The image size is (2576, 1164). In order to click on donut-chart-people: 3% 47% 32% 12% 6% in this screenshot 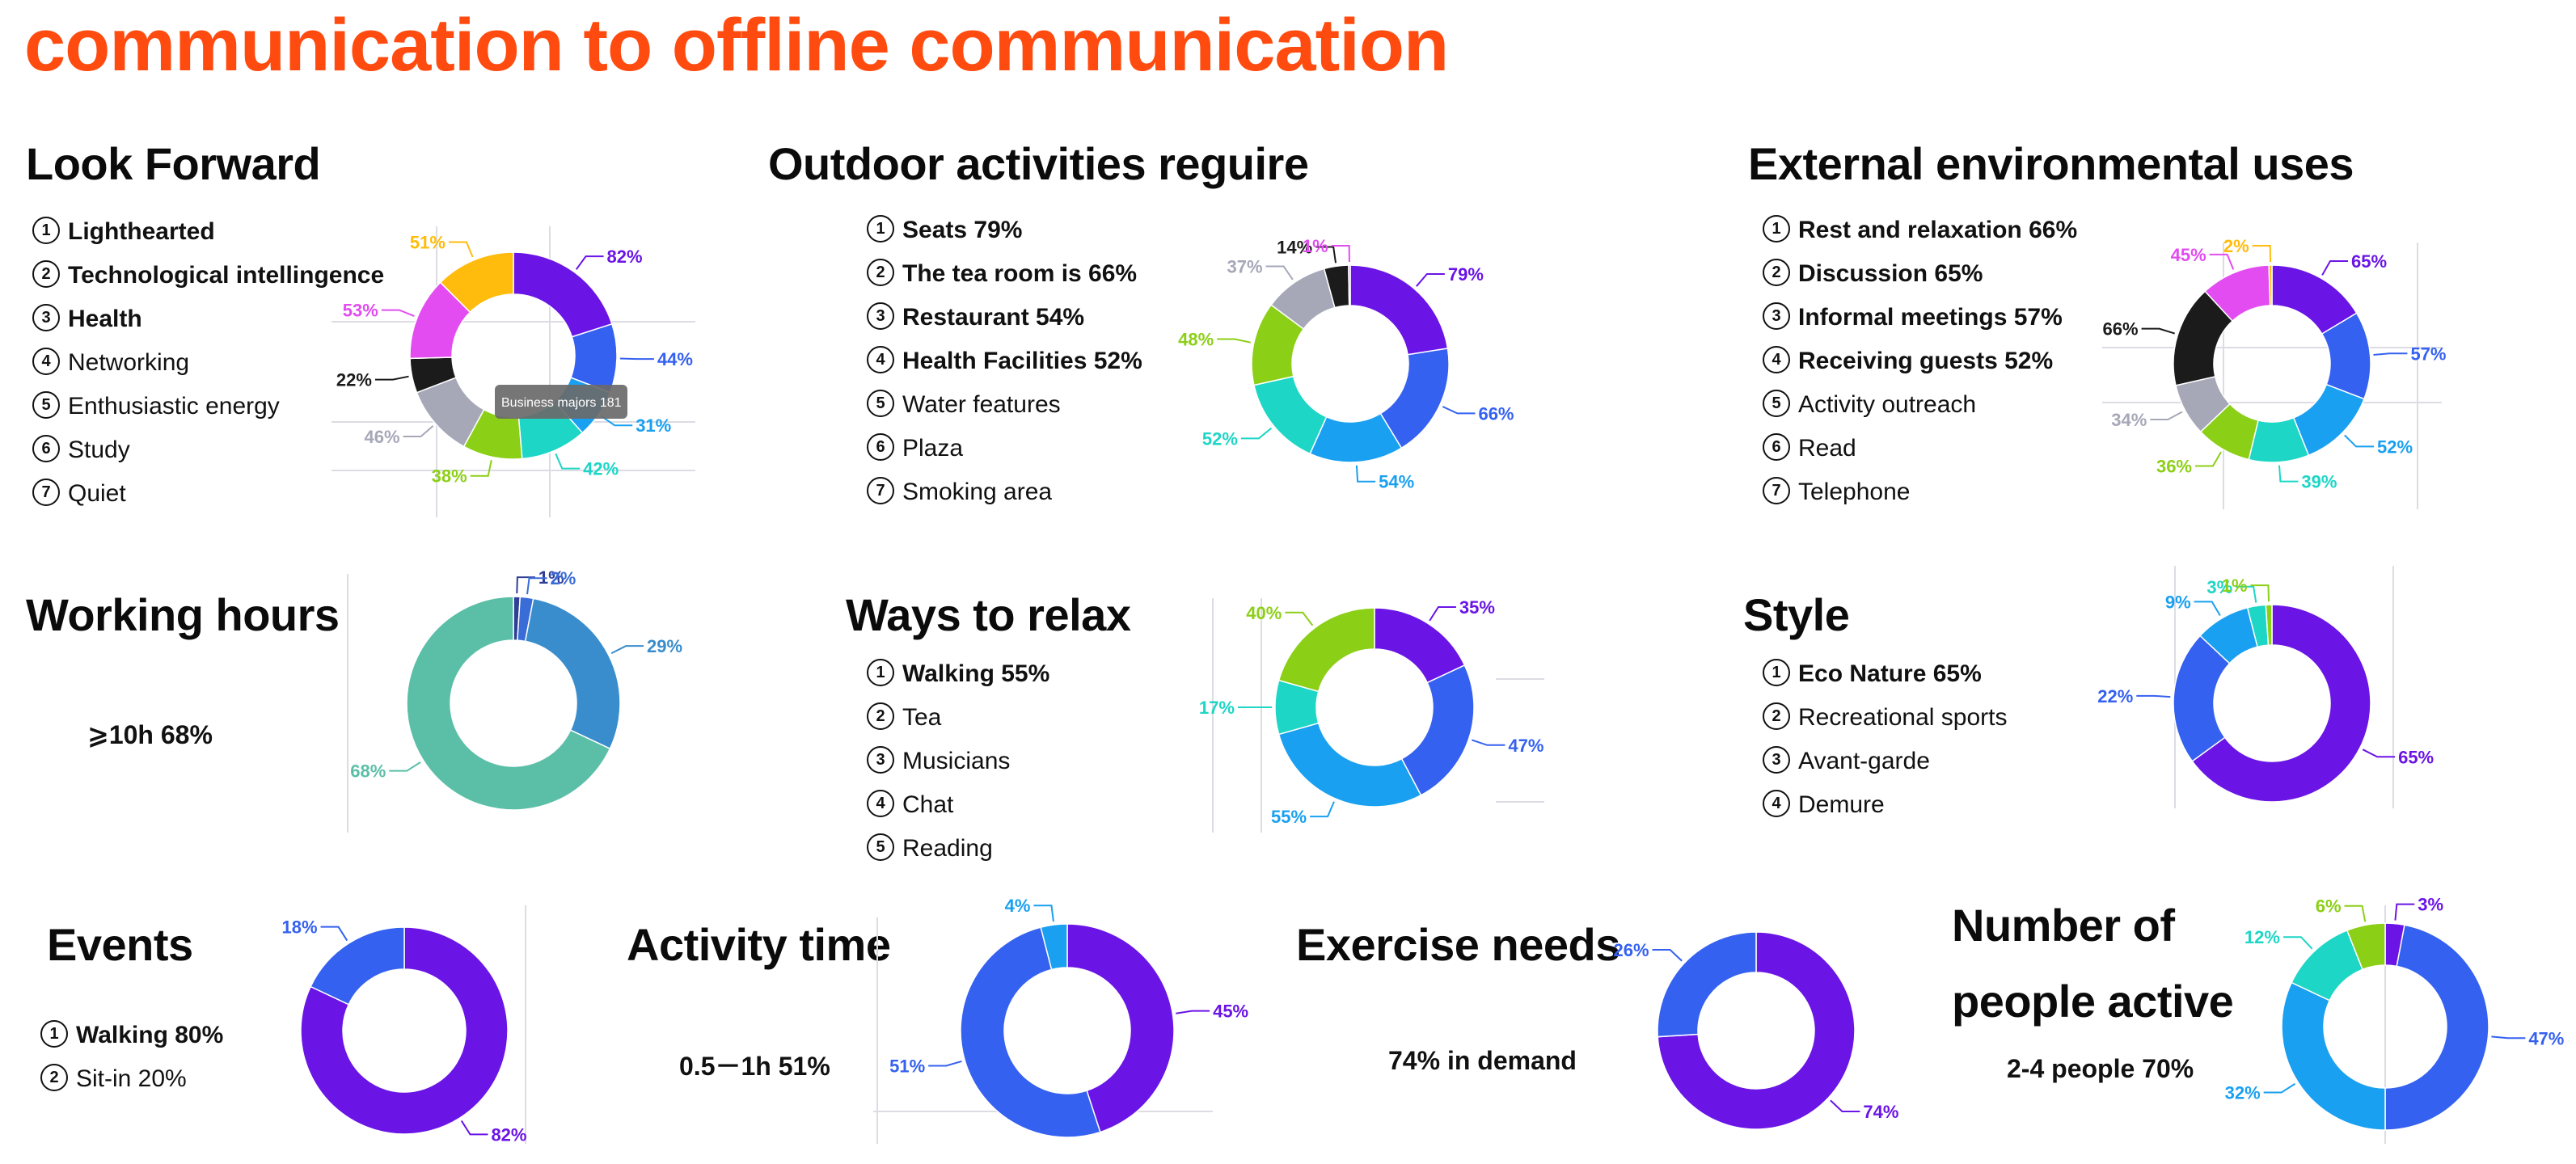, I will do `click(2394, 1013)`.